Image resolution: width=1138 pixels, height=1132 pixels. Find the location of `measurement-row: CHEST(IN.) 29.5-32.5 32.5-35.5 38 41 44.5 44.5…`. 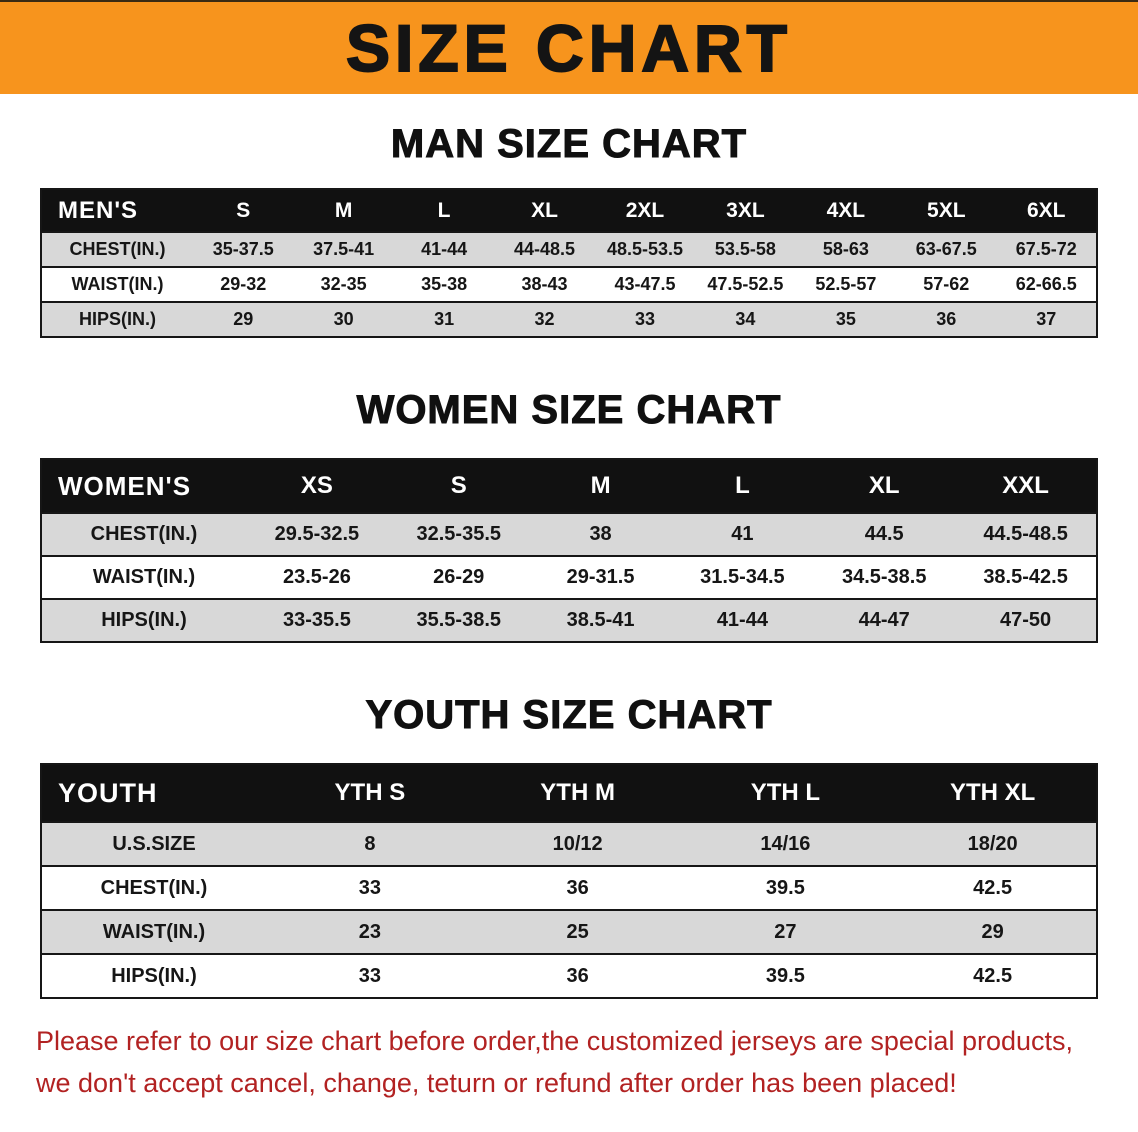

measurement-row: CHEST(IN.) 29.5-32.5 32.5-35.5 38 41 44.5 44.5… is located at coordinates (569, 534).